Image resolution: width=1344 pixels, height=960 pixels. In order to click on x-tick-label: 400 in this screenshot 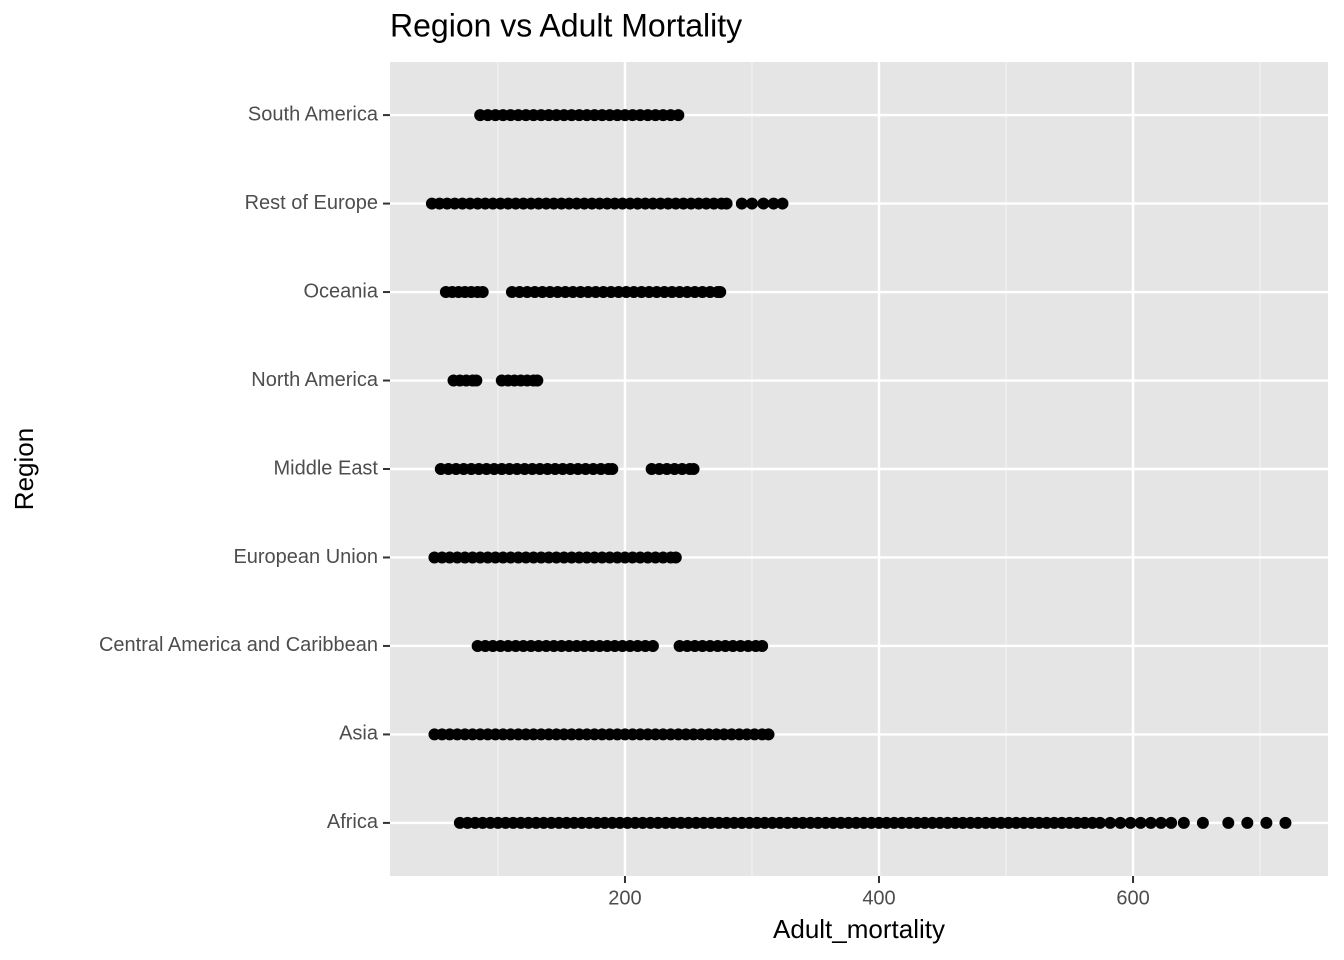, I will do `click(878, 898)`.